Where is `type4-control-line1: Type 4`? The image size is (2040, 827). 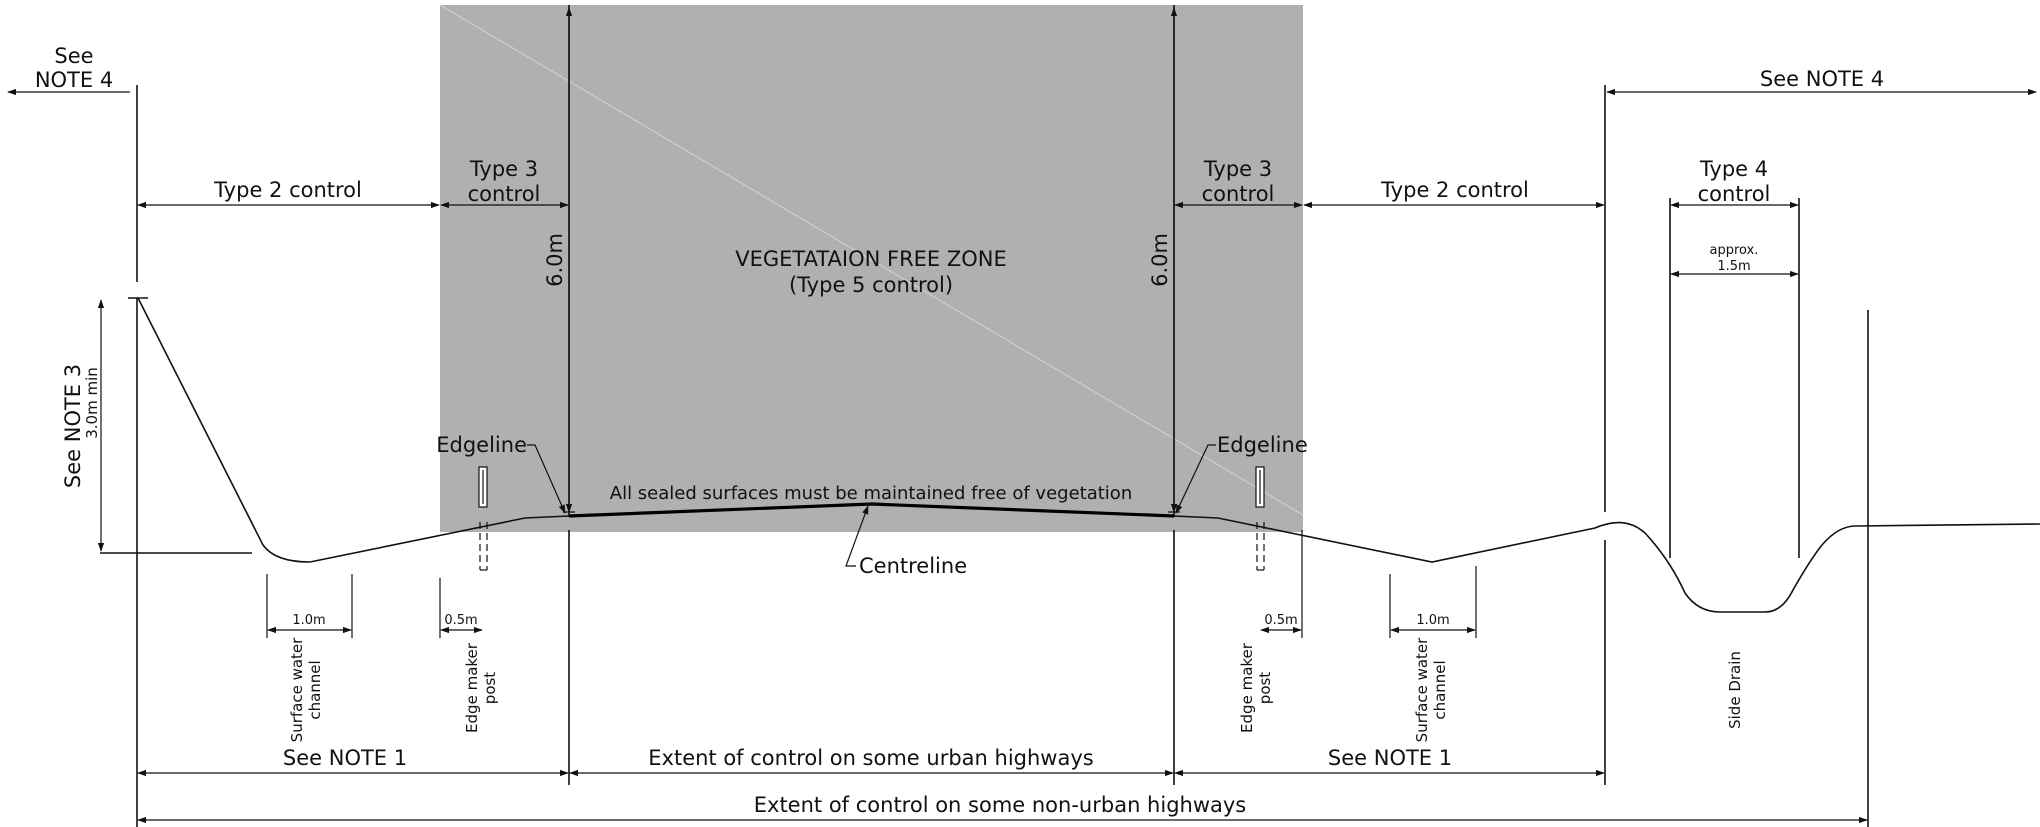
type4-control-line1: Type 4 is located at coordinates (1733, 169).